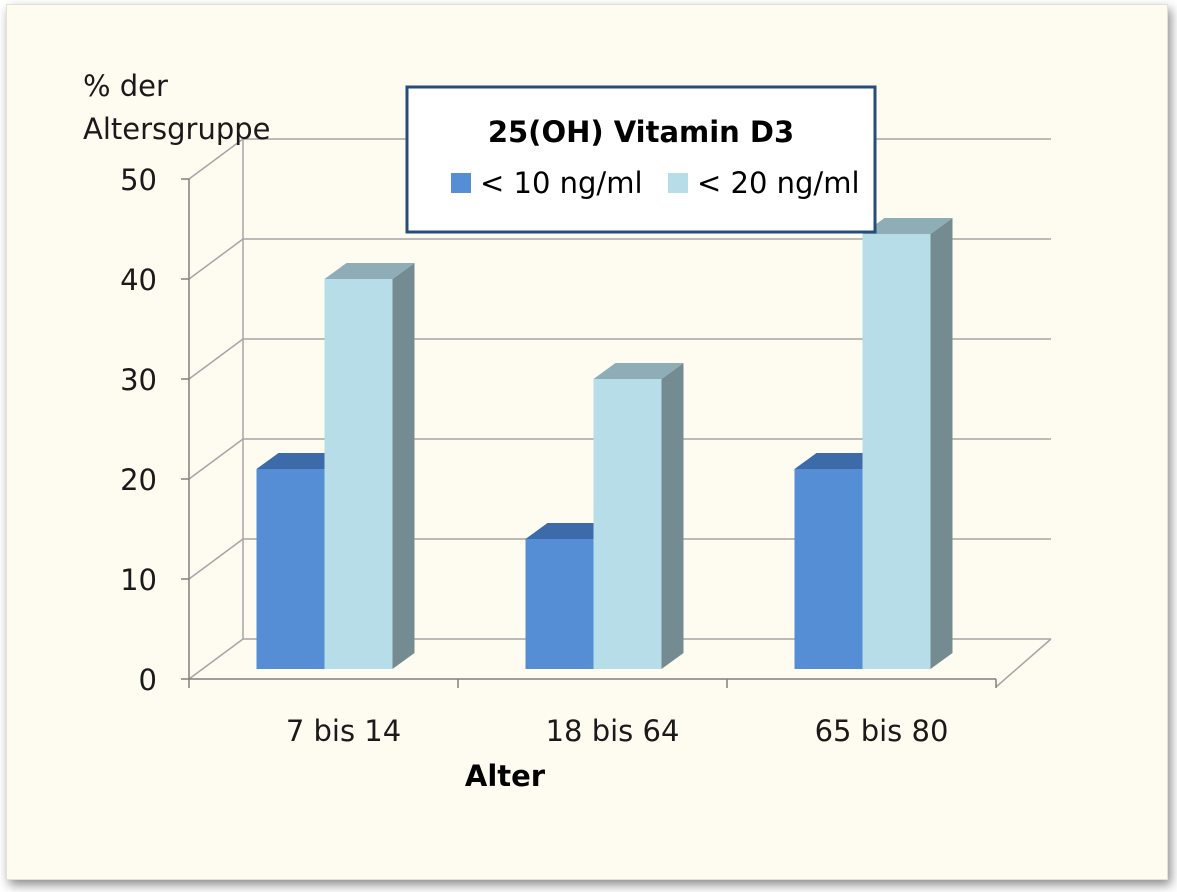 Image resolution: width=1177 pixels, height=892 pixels. Describe the element at coordinates (1023, 663) in the screenshot. I see `floor-edge-right` at that location.